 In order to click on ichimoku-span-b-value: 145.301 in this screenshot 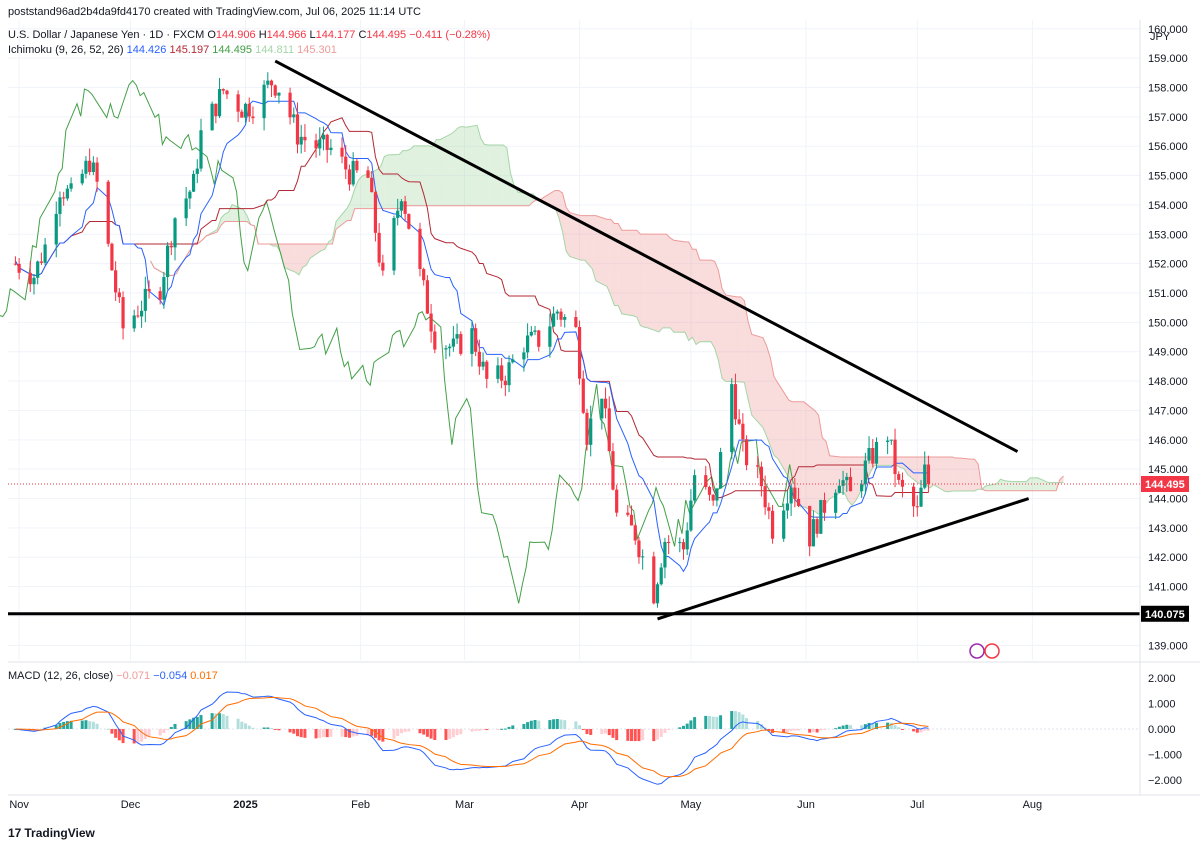, I will do `click(317, 50)`.